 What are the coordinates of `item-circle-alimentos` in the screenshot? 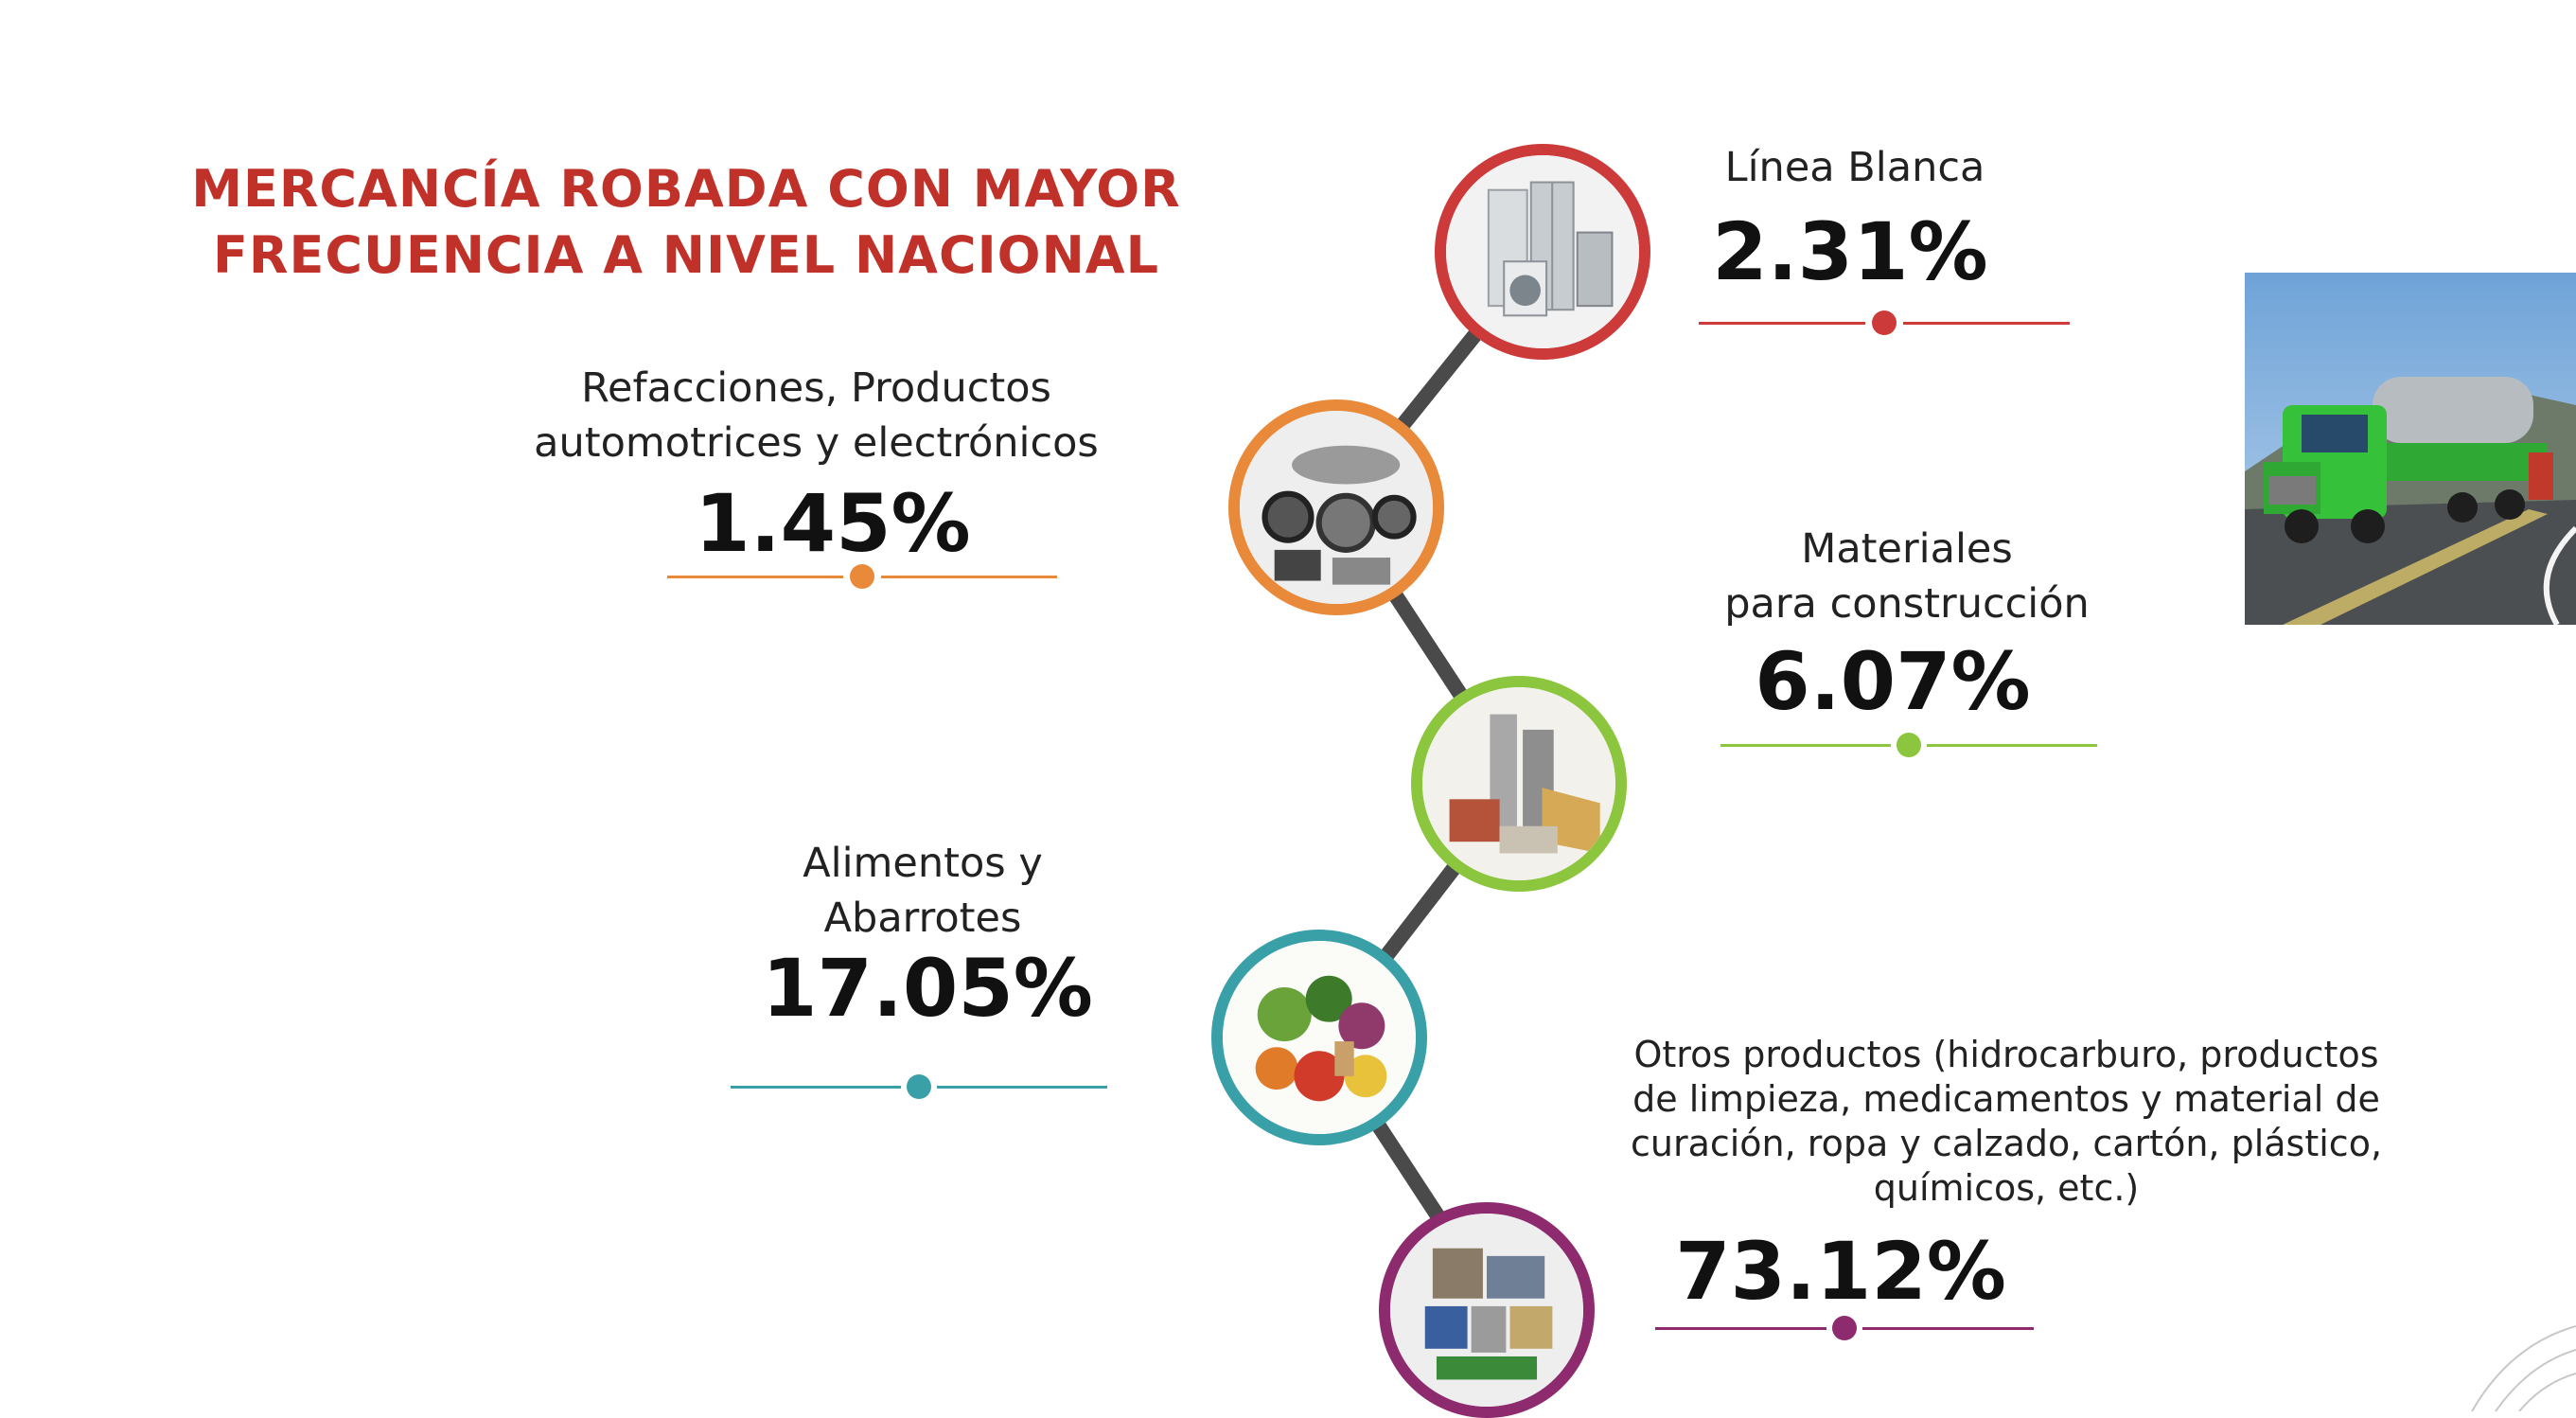 It's located at (1319, 1037).